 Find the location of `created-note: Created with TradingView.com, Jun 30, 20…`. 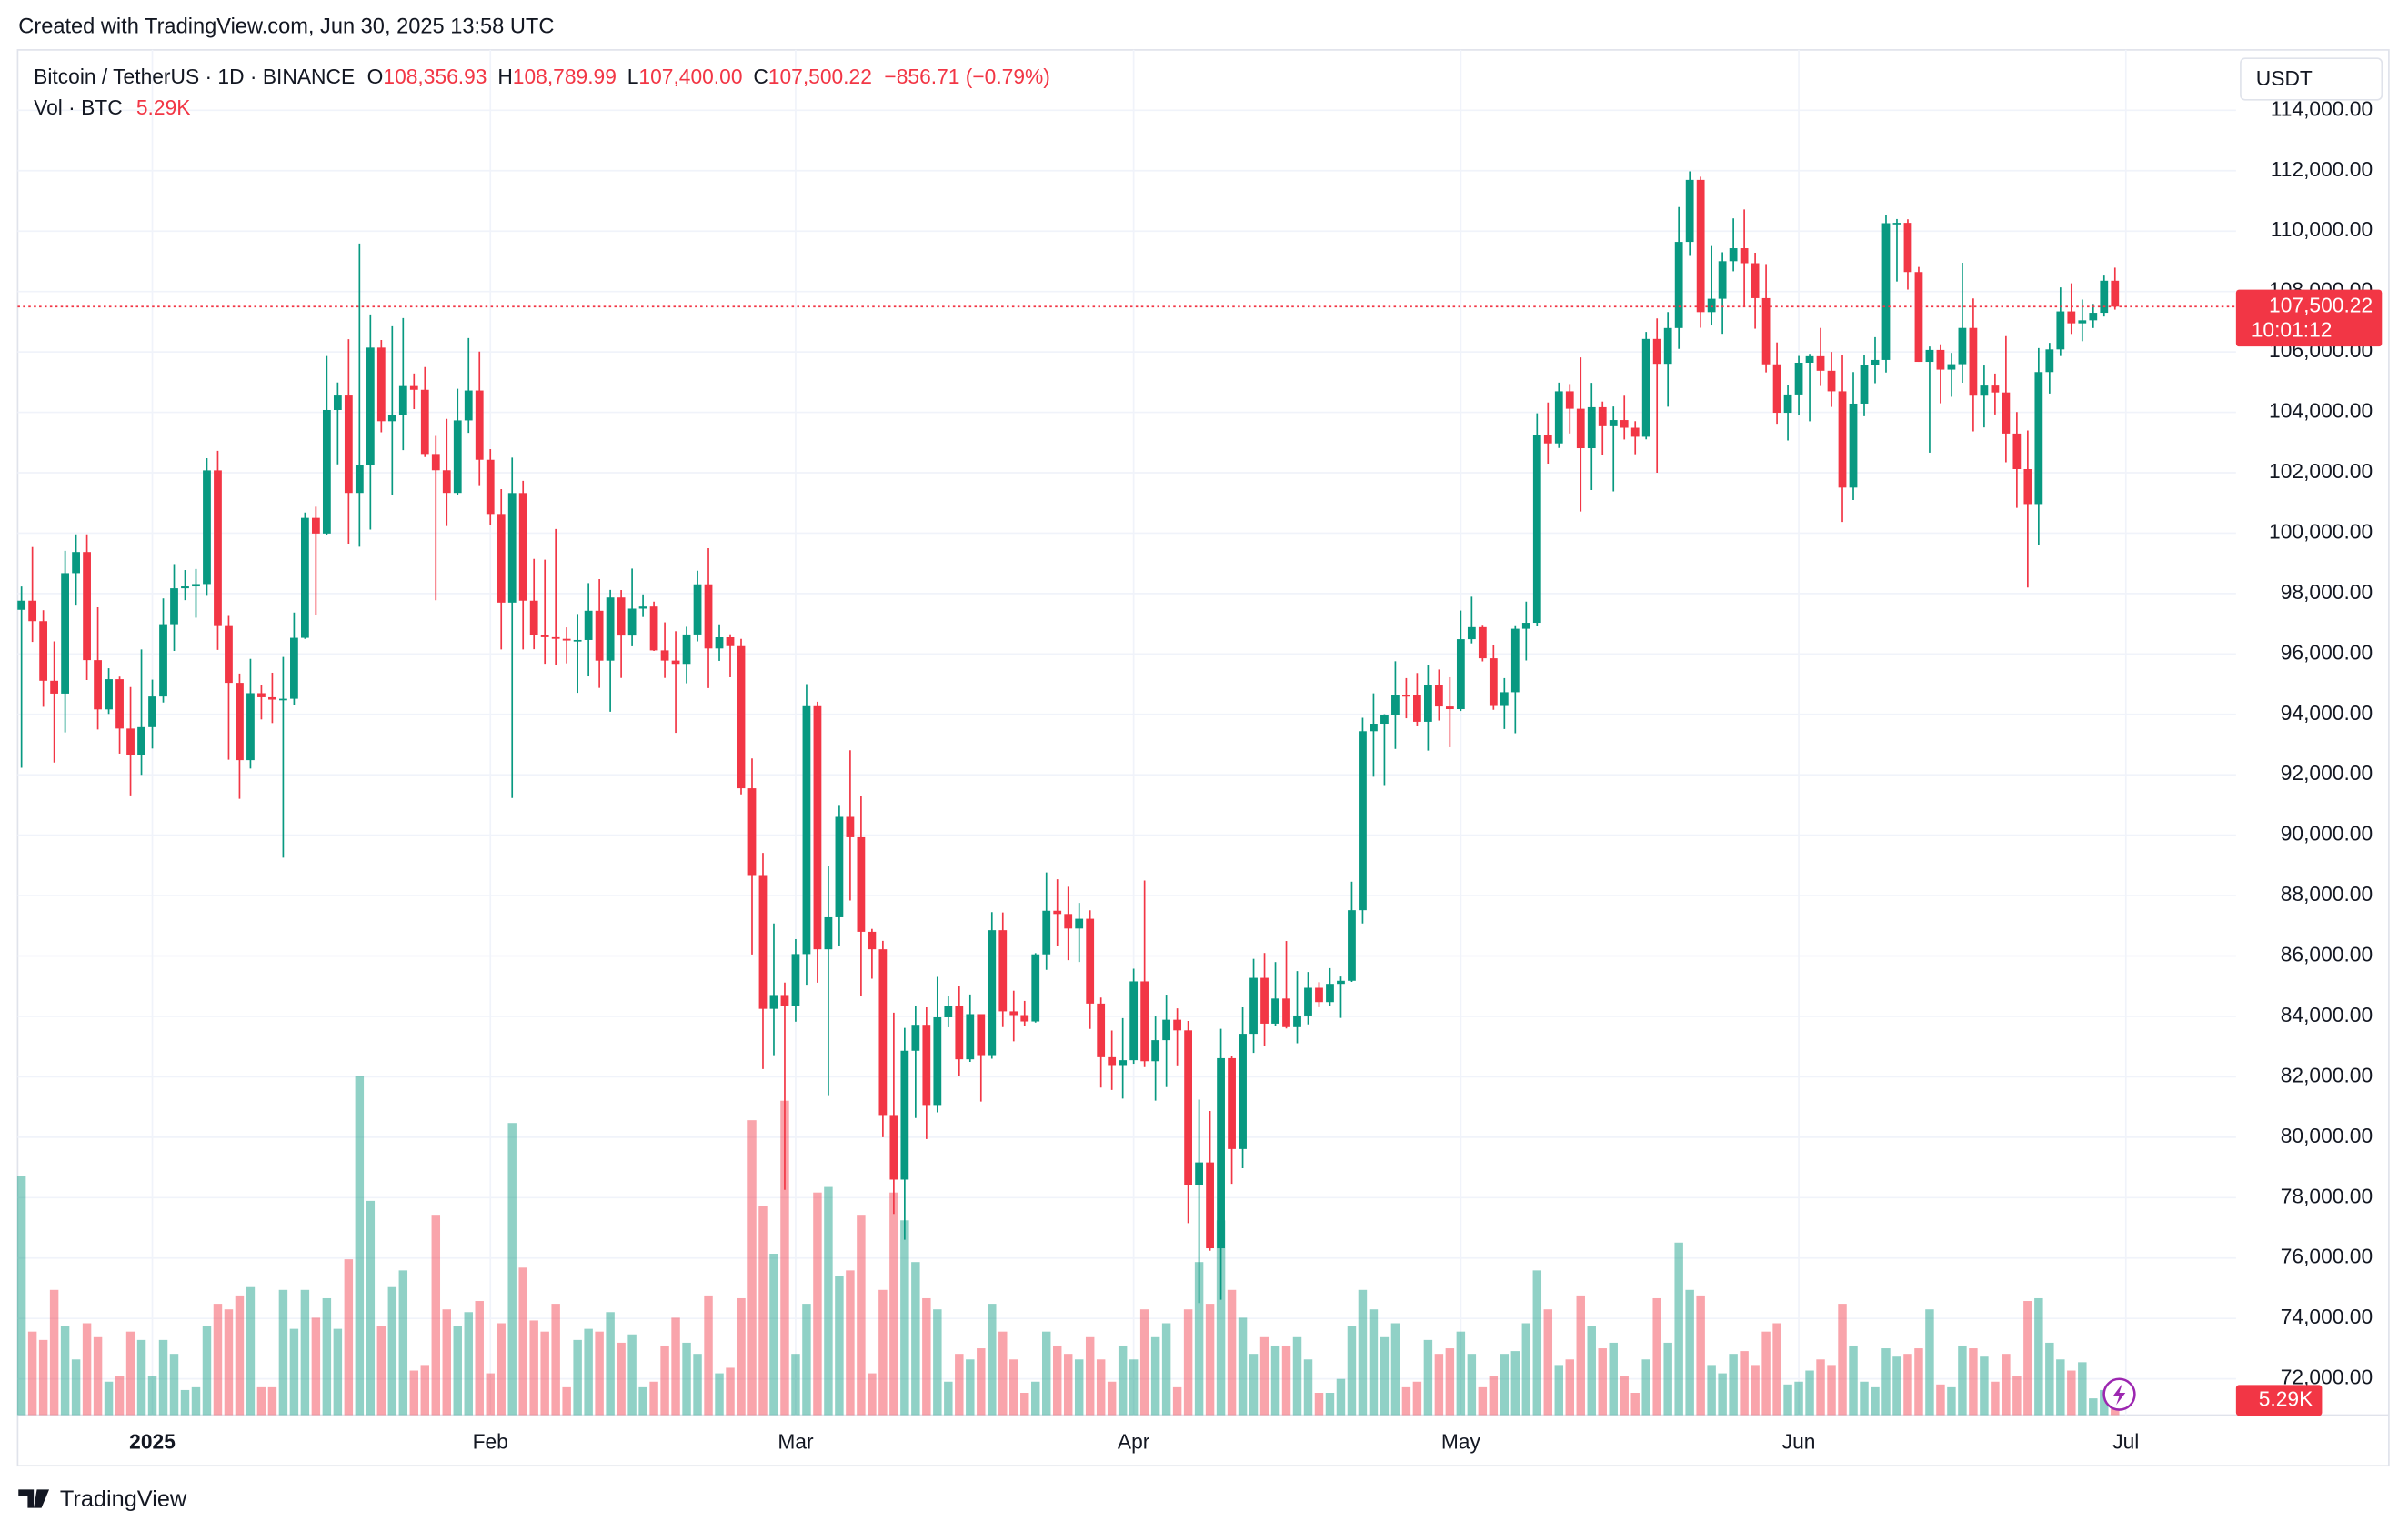

created-note: Created with TradingView.com, Jun 30, 20… is located at coordinates (286, 27).